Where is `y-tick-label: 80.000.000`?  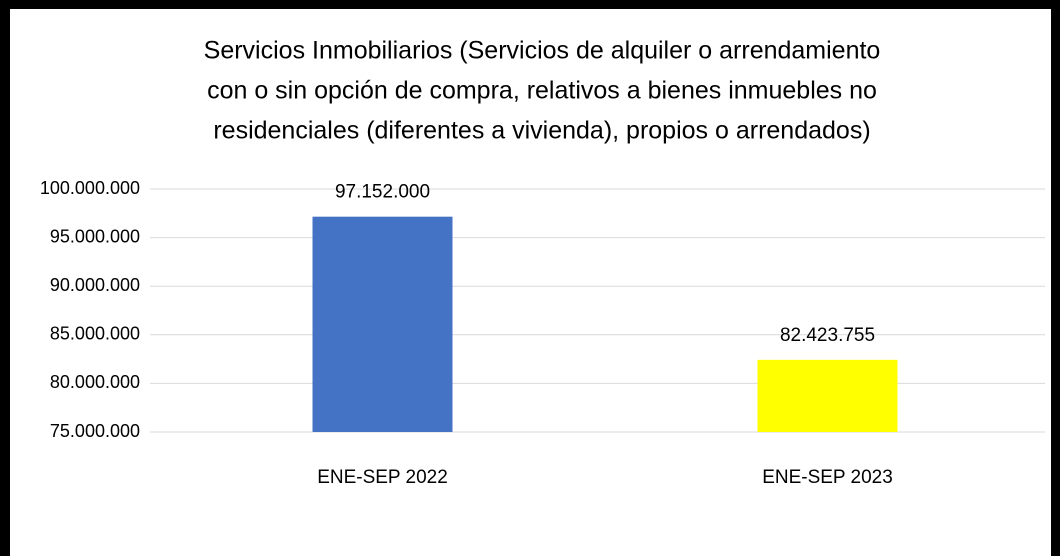 y-tick-label: 80.000.000 is located at coordinates (95, 382).